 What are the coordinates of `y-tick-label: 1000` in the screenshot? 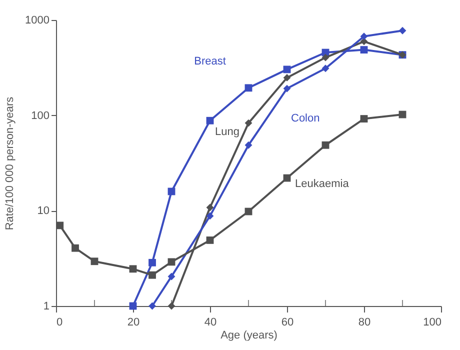 It's located at (37, 20).